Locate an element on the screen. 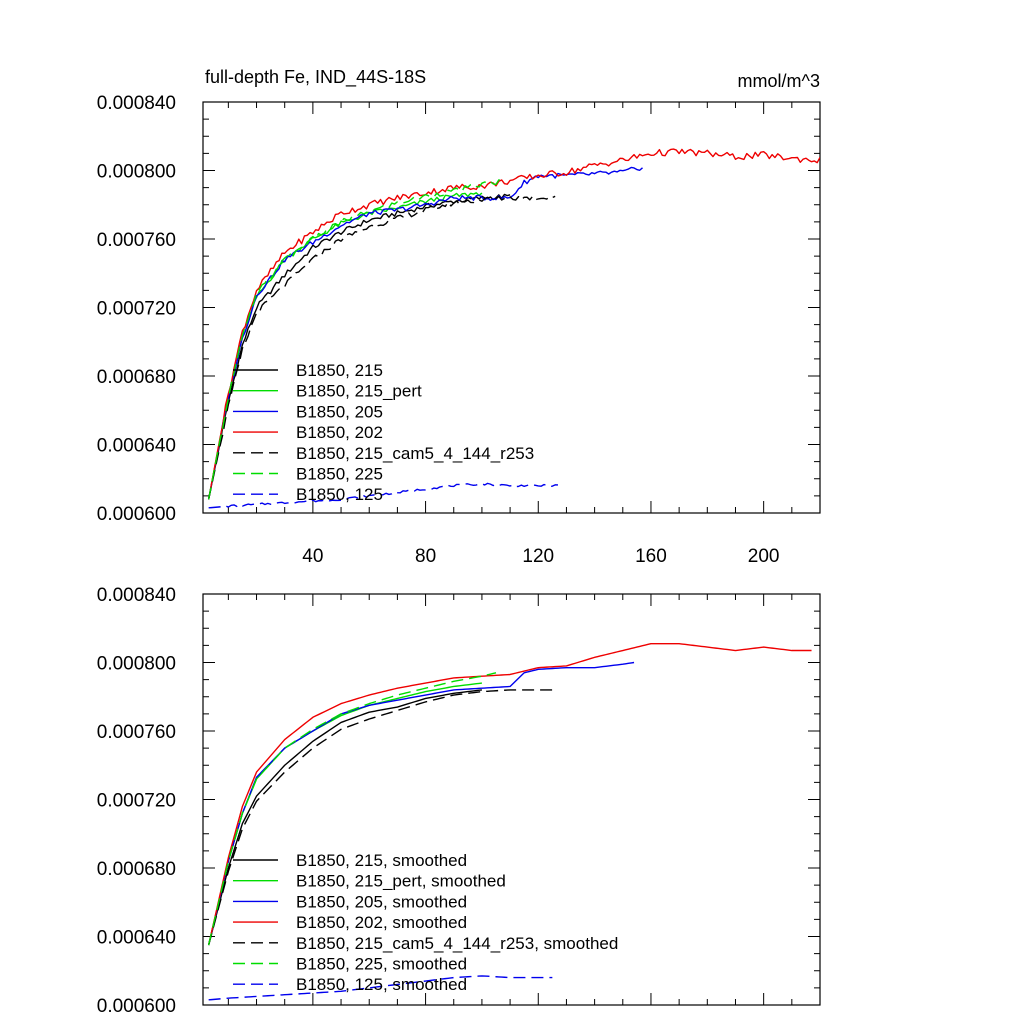 The image size is (1024, 1024). legend-label: B1850, 215_cam5_4_144_r253, smoothed is located at coordinates (457, 943).